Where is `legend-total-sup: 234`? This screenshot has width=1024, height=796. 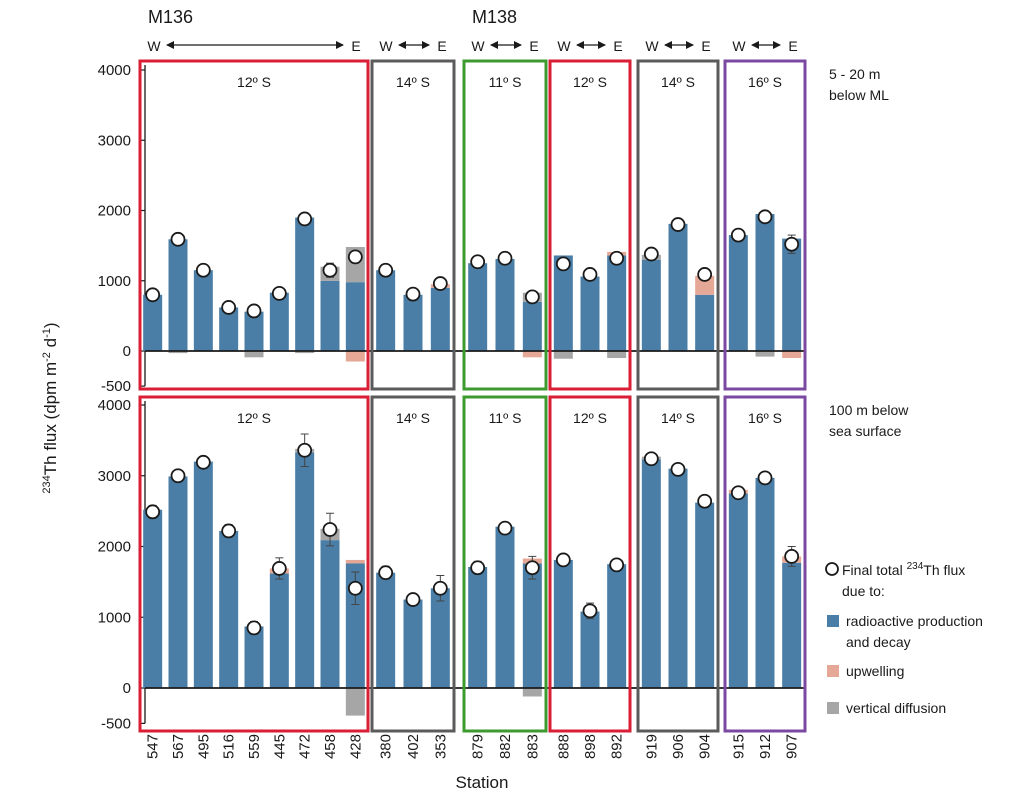
legend-total-sup: 234 is located at coordinates (915, 566).